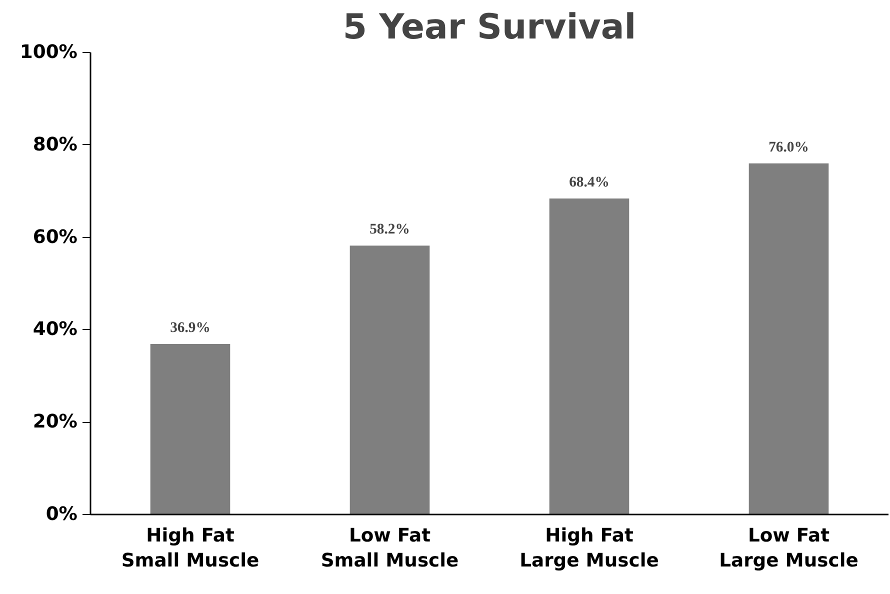 This screenshot has height=594, width=890. What do you see at coordinates (589, 549) in the screenshot?
I see `x-tick-label: High Fat Large Muscle` at bounding box center [589, 549].